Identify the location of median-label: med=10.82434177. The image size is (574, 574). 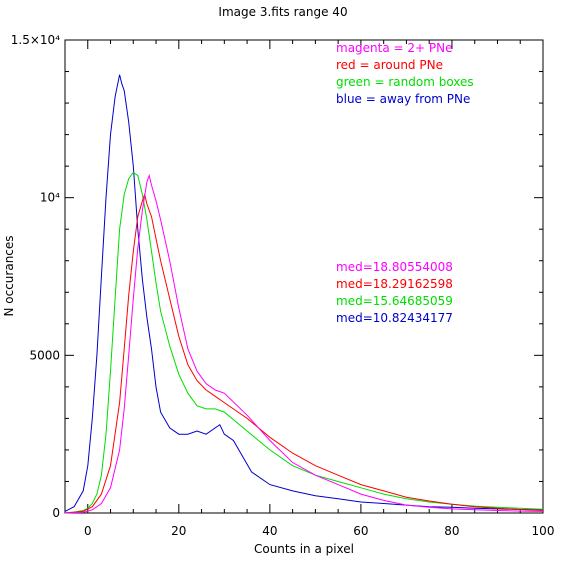
(394, 318).